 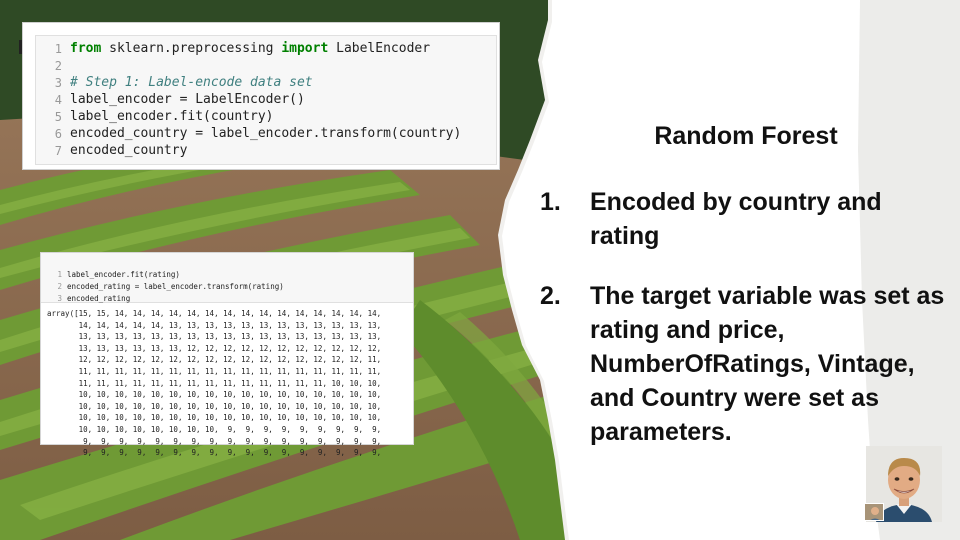 What do you see at coordinates (99, 298) in the screenshot?
I see `code-text: encoded_rating` at bounding box center [99, 298].